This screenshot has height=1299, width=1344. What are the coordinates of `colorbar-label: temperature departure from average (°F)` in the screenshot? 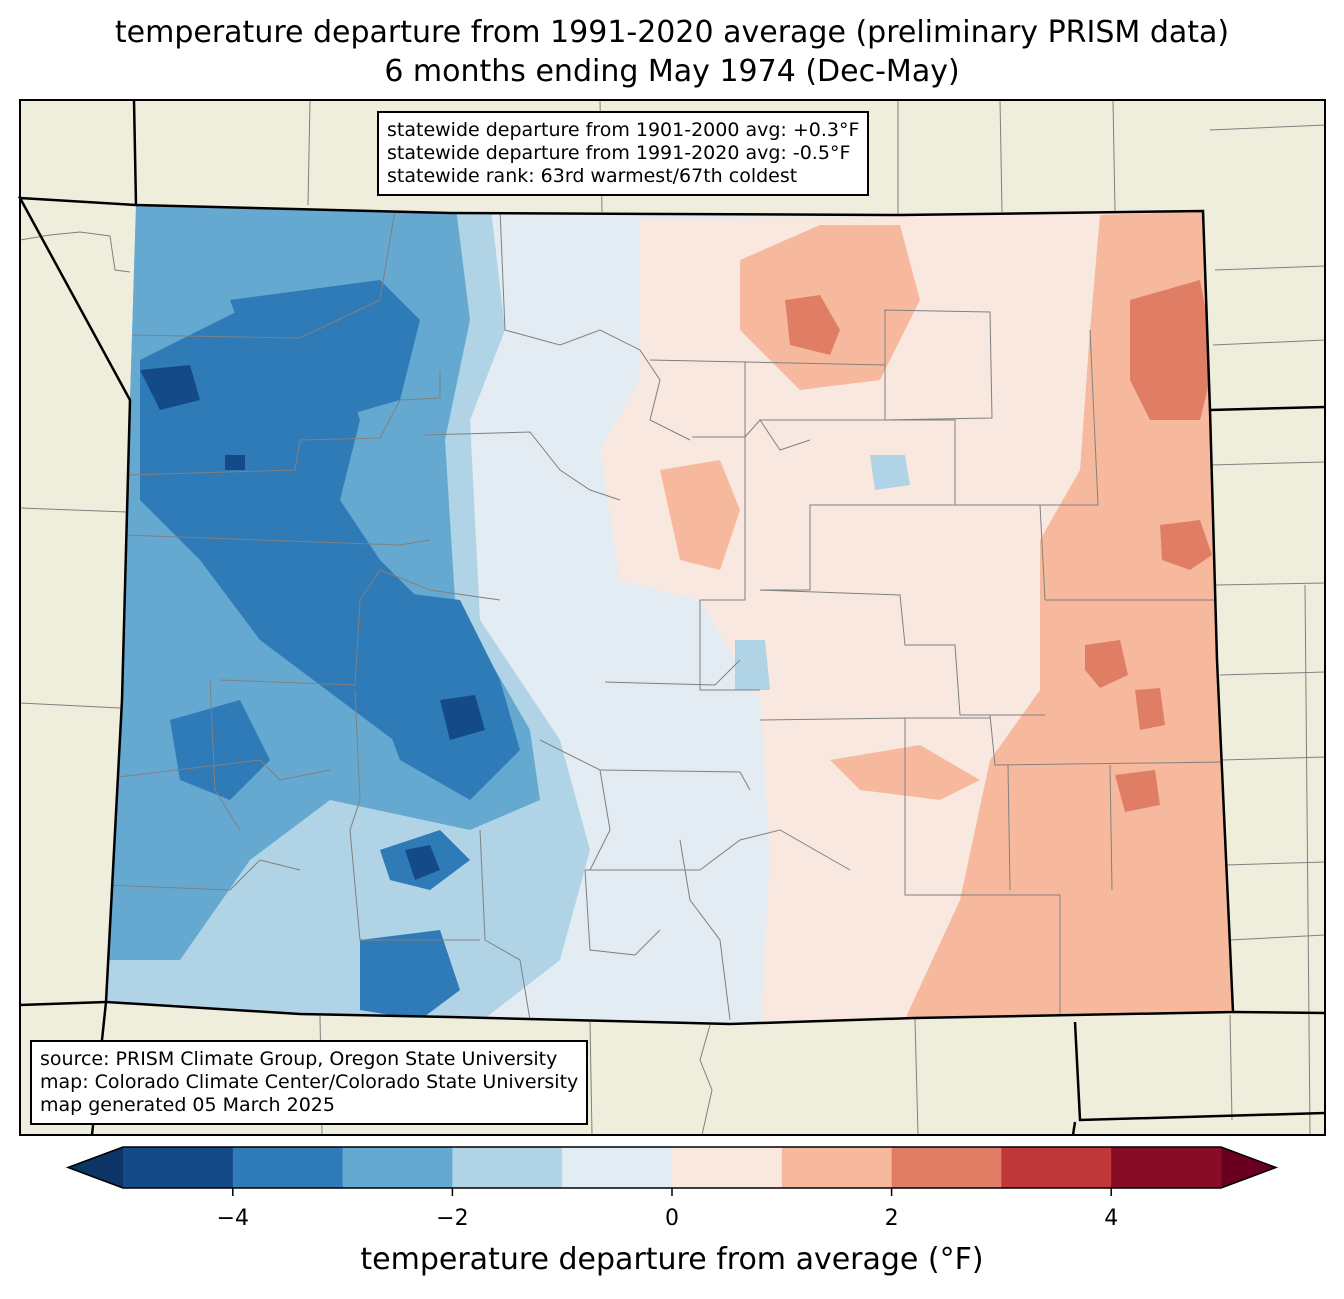 It's located at (672, 1259).